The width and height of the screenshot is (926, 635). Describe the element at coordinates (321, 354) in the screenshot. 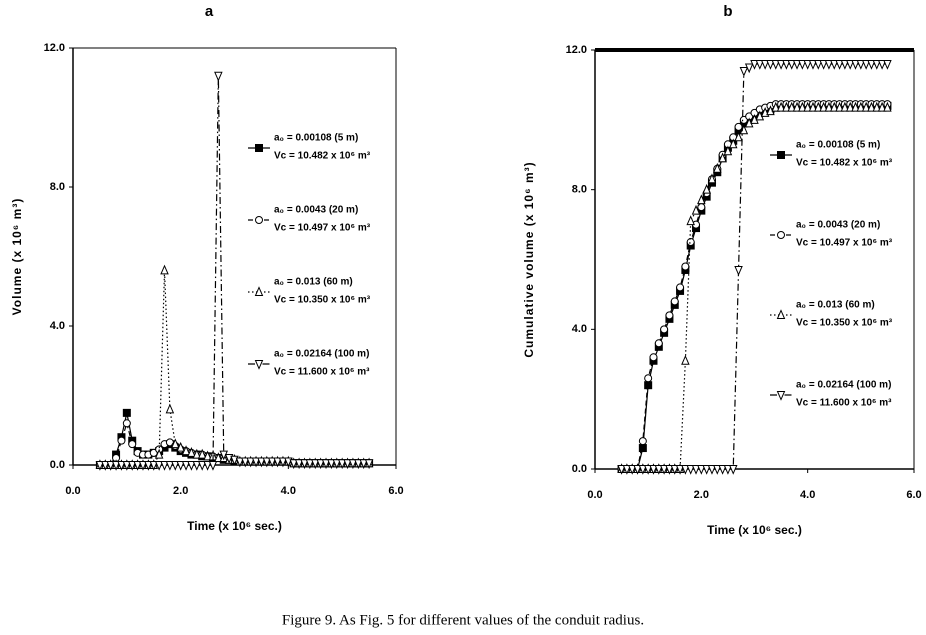

I see `legend-label: a₀ = 0.02164 (100 m)` at that location.